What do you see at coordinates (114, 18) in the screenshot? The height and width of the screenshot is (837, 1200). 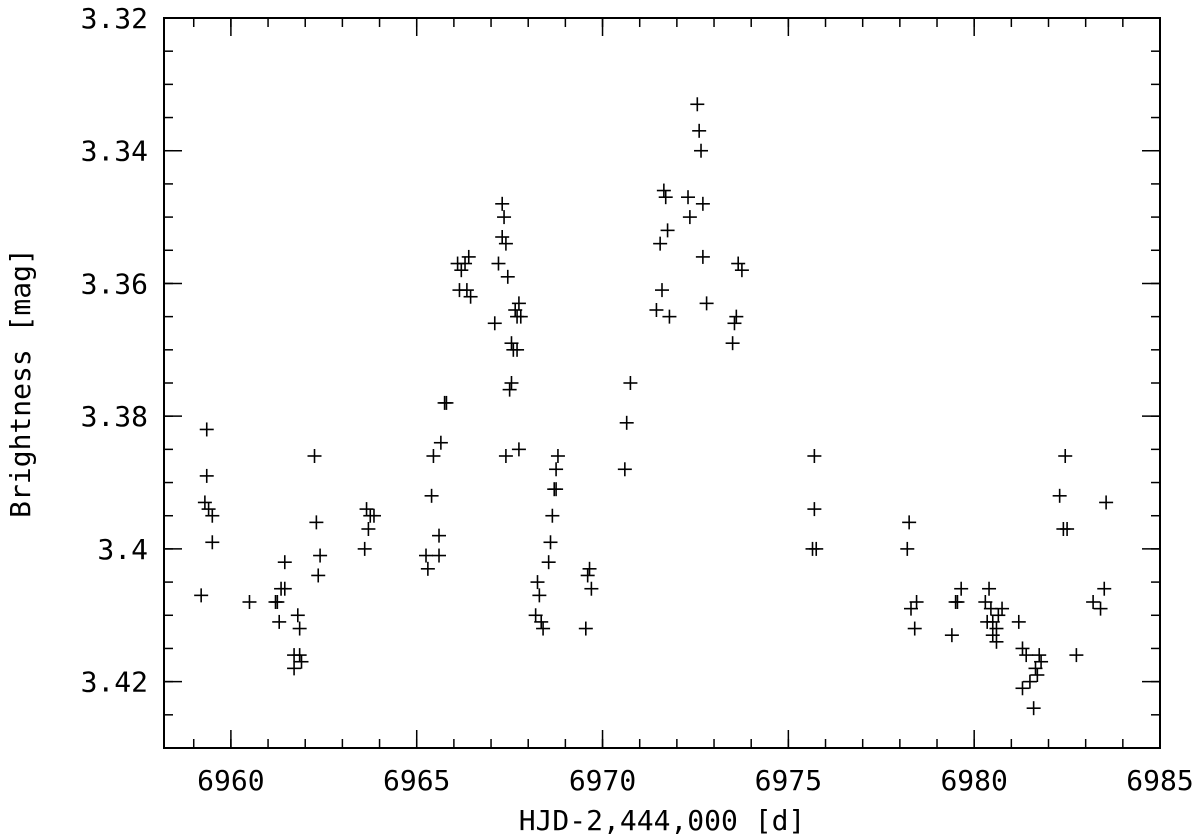 I see `y-tick-label: 3.32` at bounding box center [114, 18].